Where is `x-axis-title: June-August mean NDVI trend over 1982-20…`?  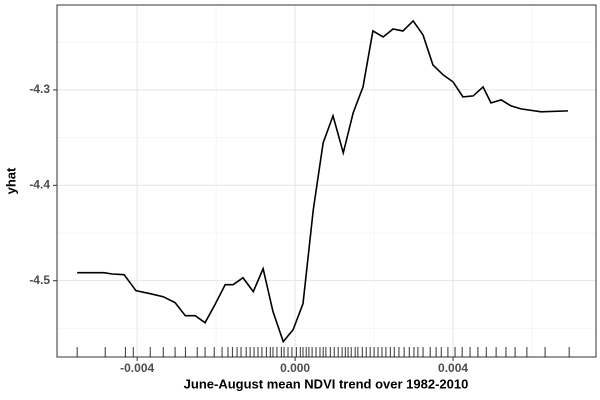
x-axis-title: June-August mean NDVI trend over 1982-20… is located at coordinates (326, 383).